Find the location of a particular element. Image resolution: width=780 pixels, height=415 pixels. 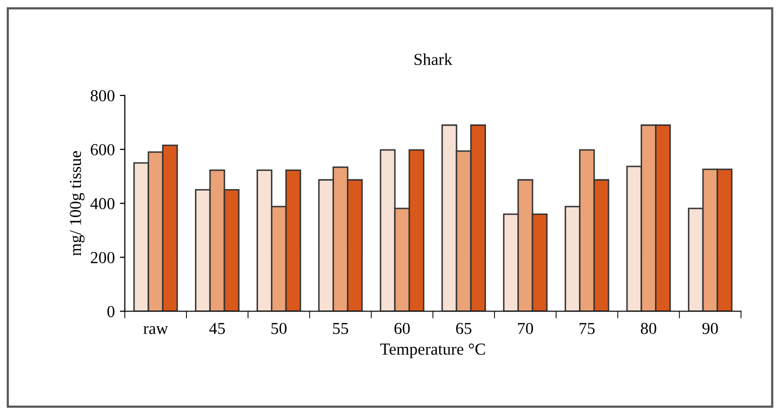

x-axis-title: Temperature °C is located at coordinates (432, 351).